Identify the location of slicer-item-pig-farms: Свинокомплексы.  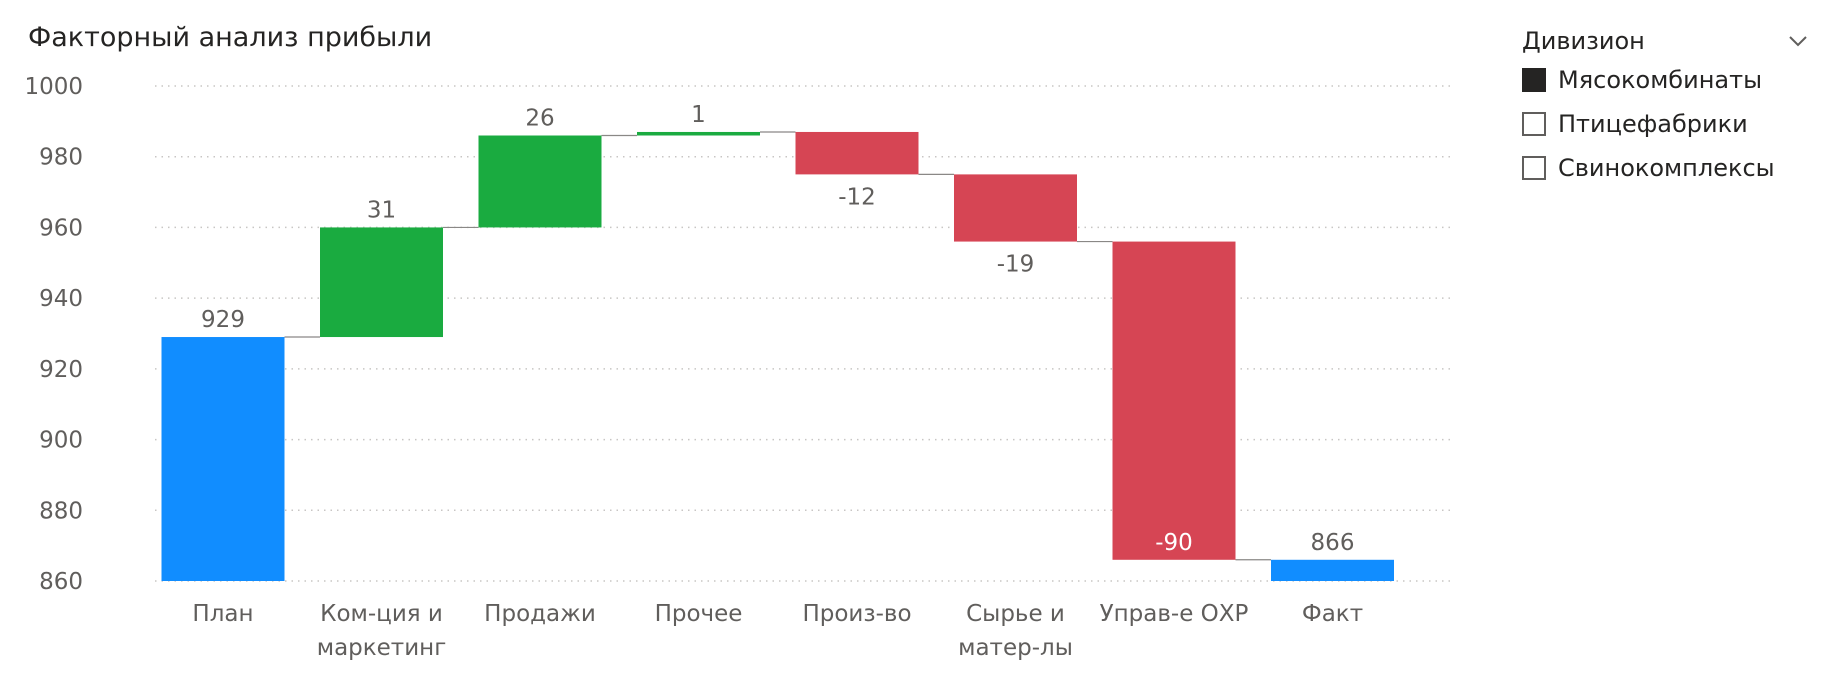
(1667, 168).